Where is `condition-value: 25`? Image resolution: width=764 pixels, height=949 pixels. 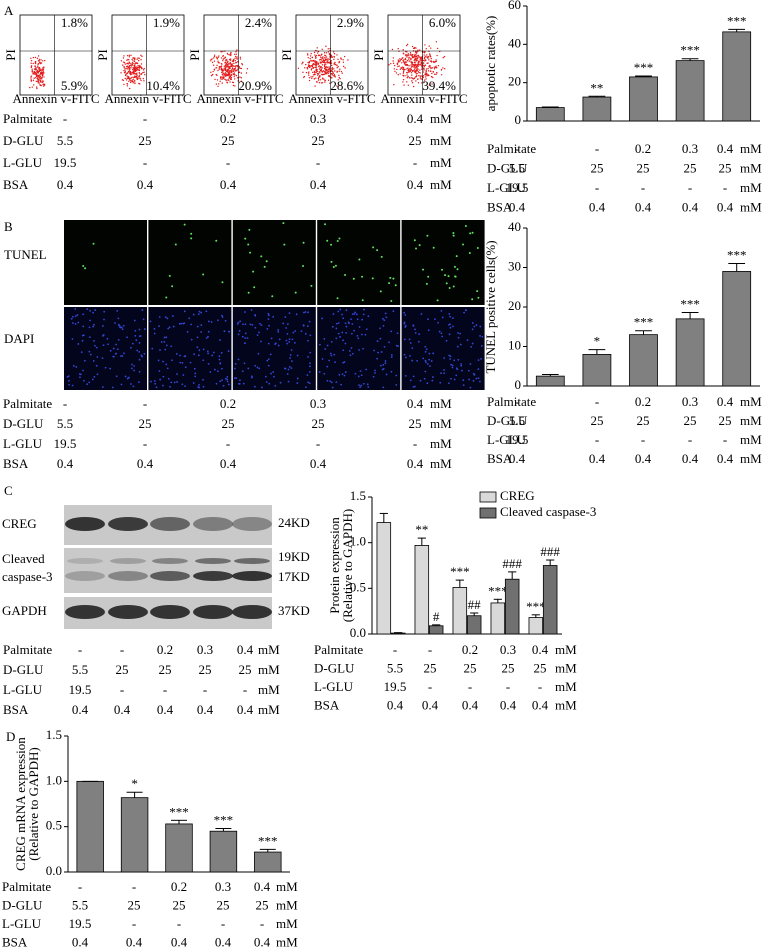 condition-value: 25 is located at coordinates (690, 420).